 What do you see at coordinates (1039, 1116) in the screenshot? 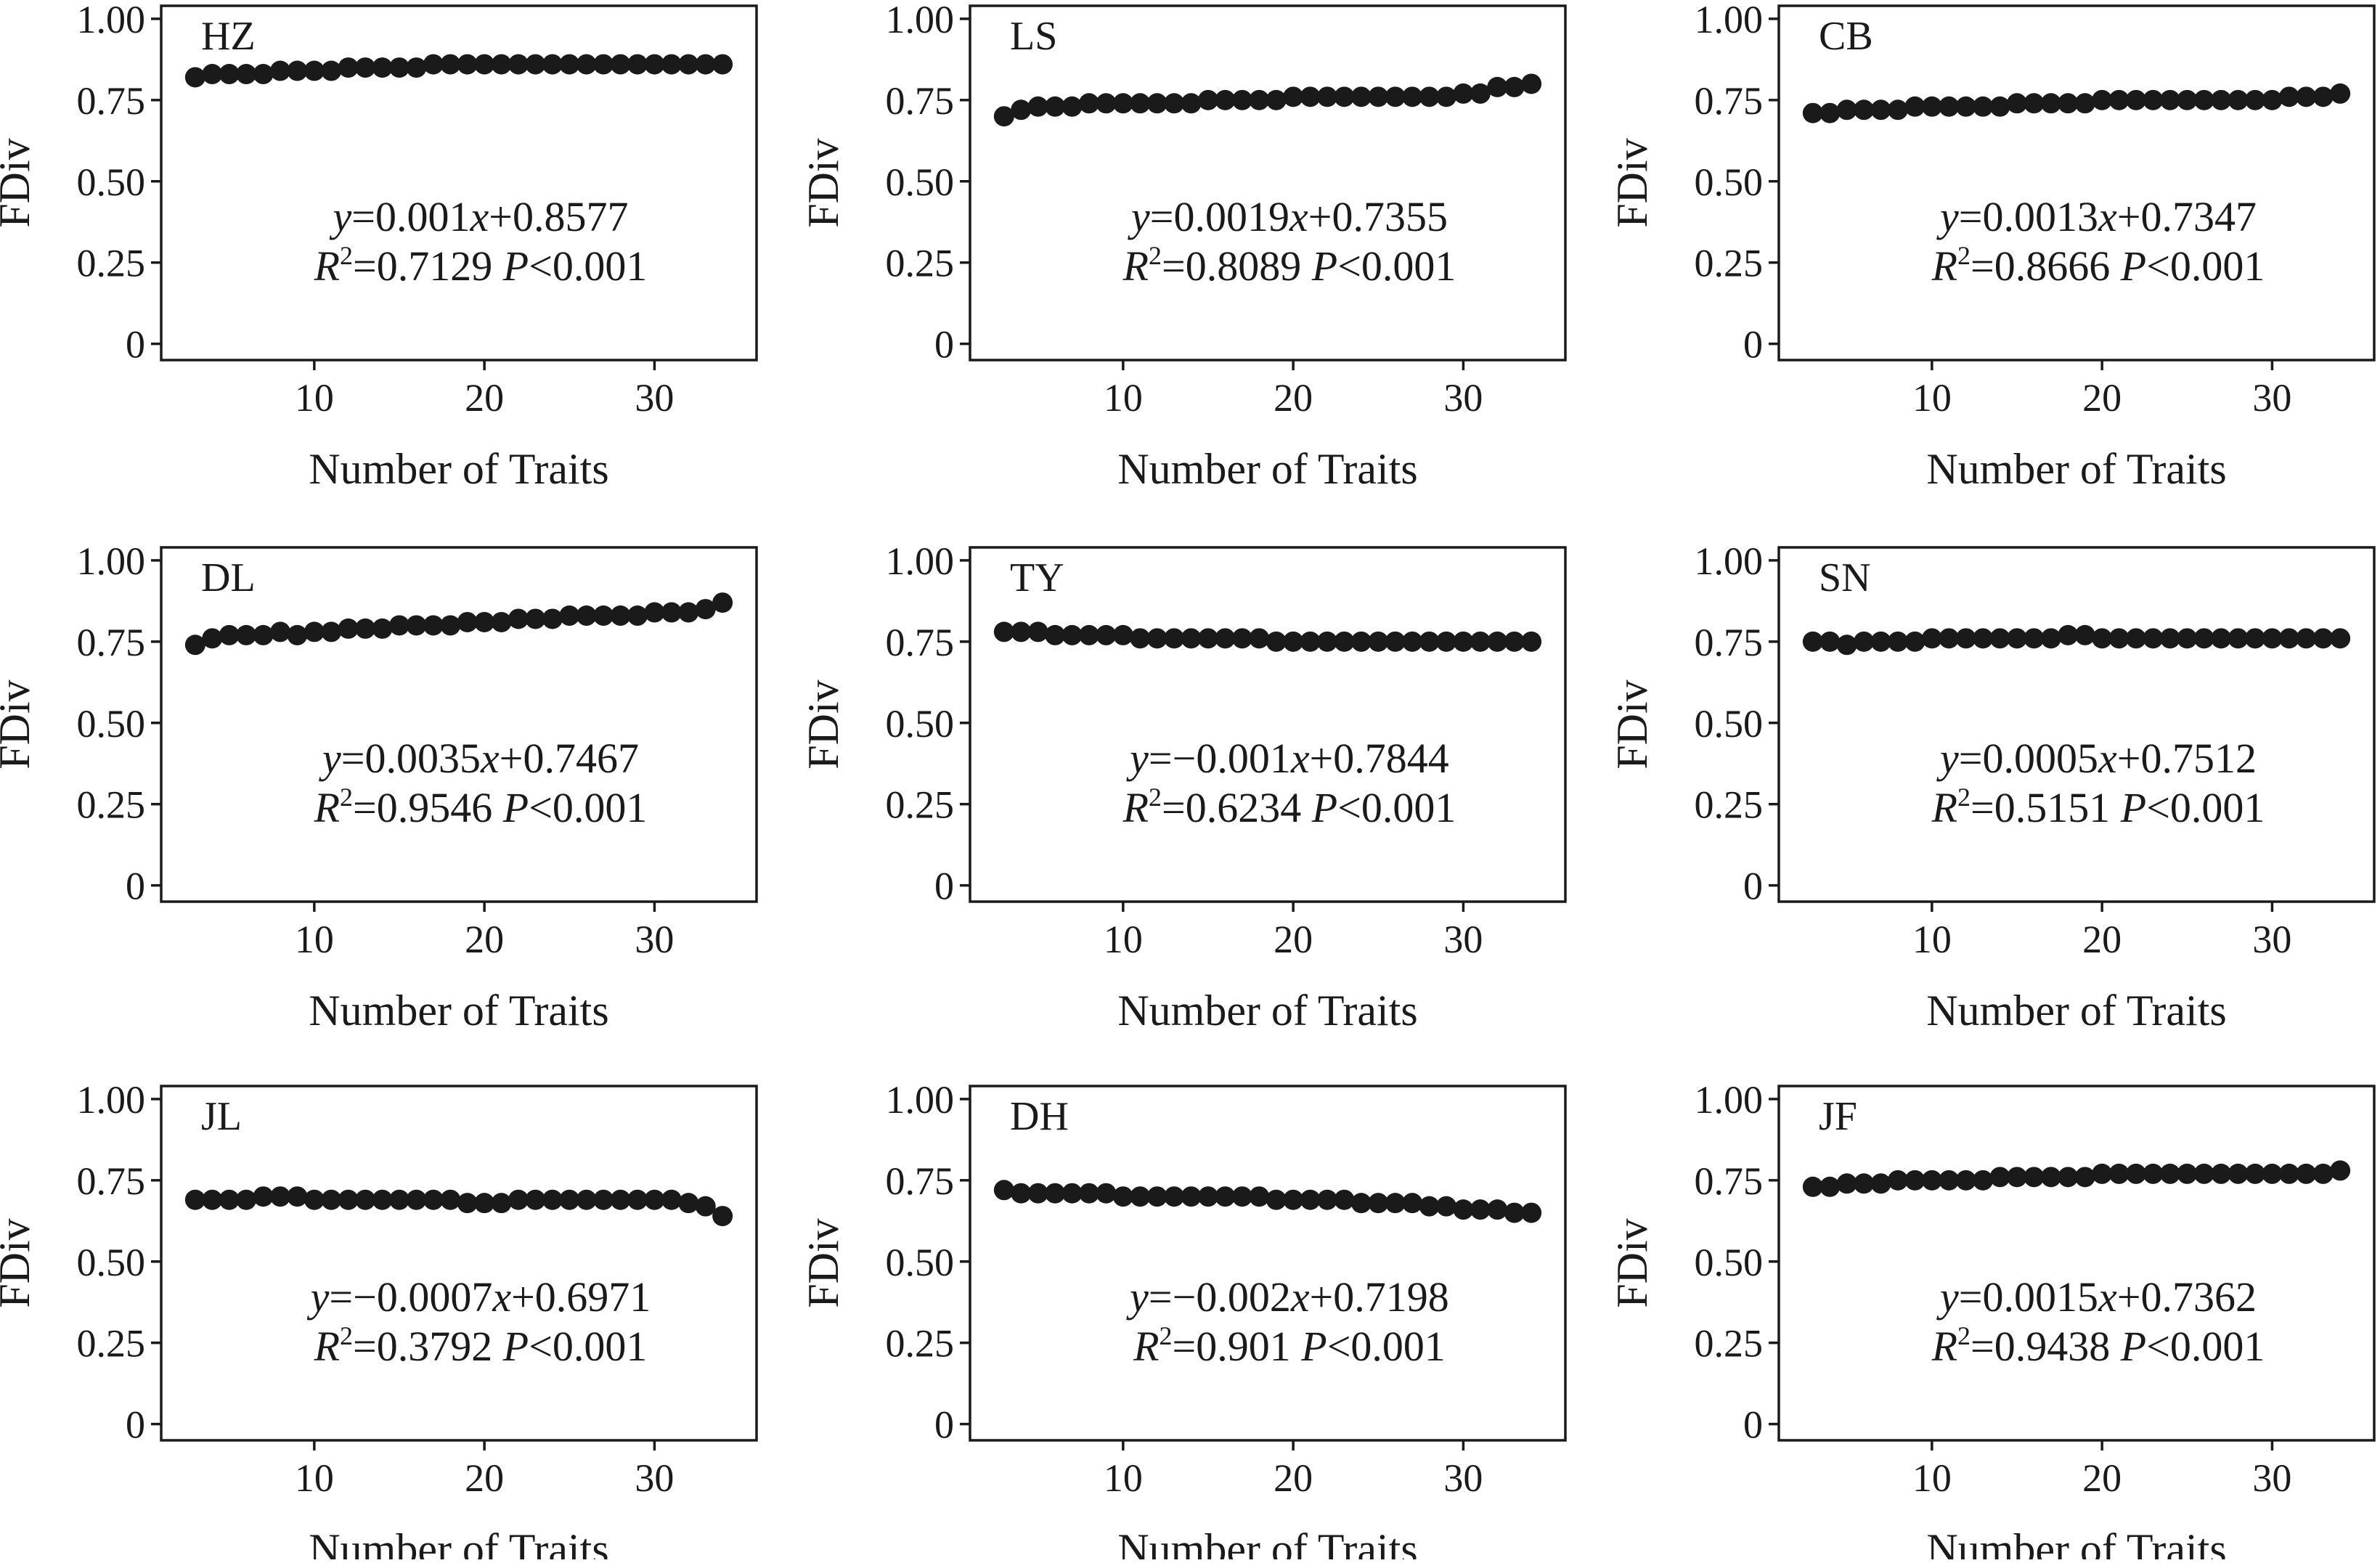
I see `panel-label: DH` at bounding box center [1039, 1116].